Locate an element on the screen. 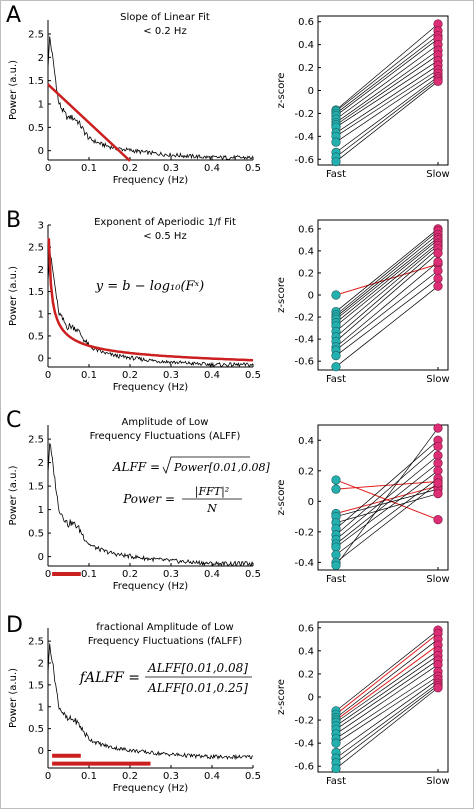  y-tick-label: 3 is located at coordinates (41, 226).